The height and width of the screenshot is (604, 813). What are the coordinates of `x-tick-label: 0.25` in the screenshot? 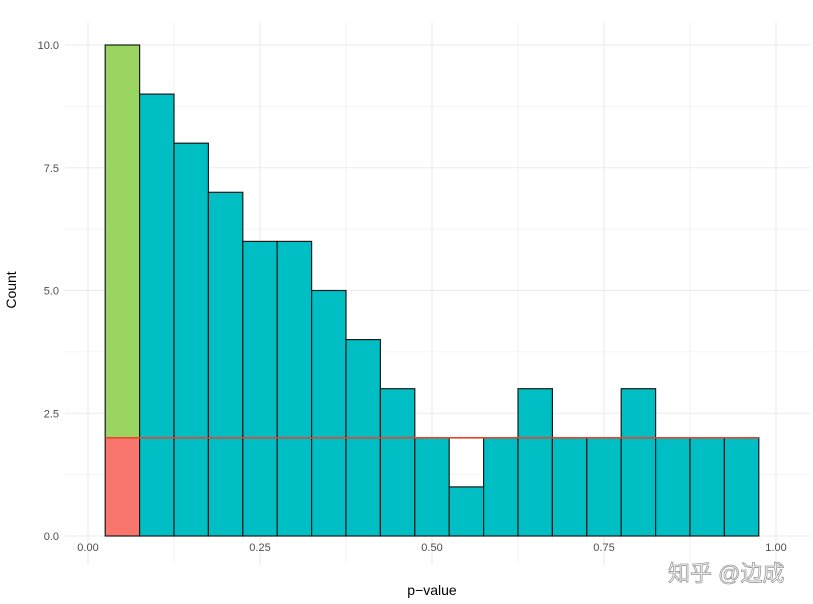 It's located at (259, 548).